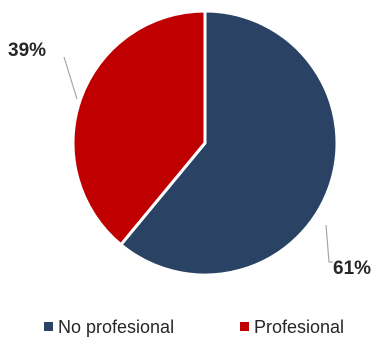 The height and width of the screenshot is (363, 385). What do you see at coordinates (244, 326) in the screenshot?
I see `legend-swatch-profesional` at bounding box center [244, 326].